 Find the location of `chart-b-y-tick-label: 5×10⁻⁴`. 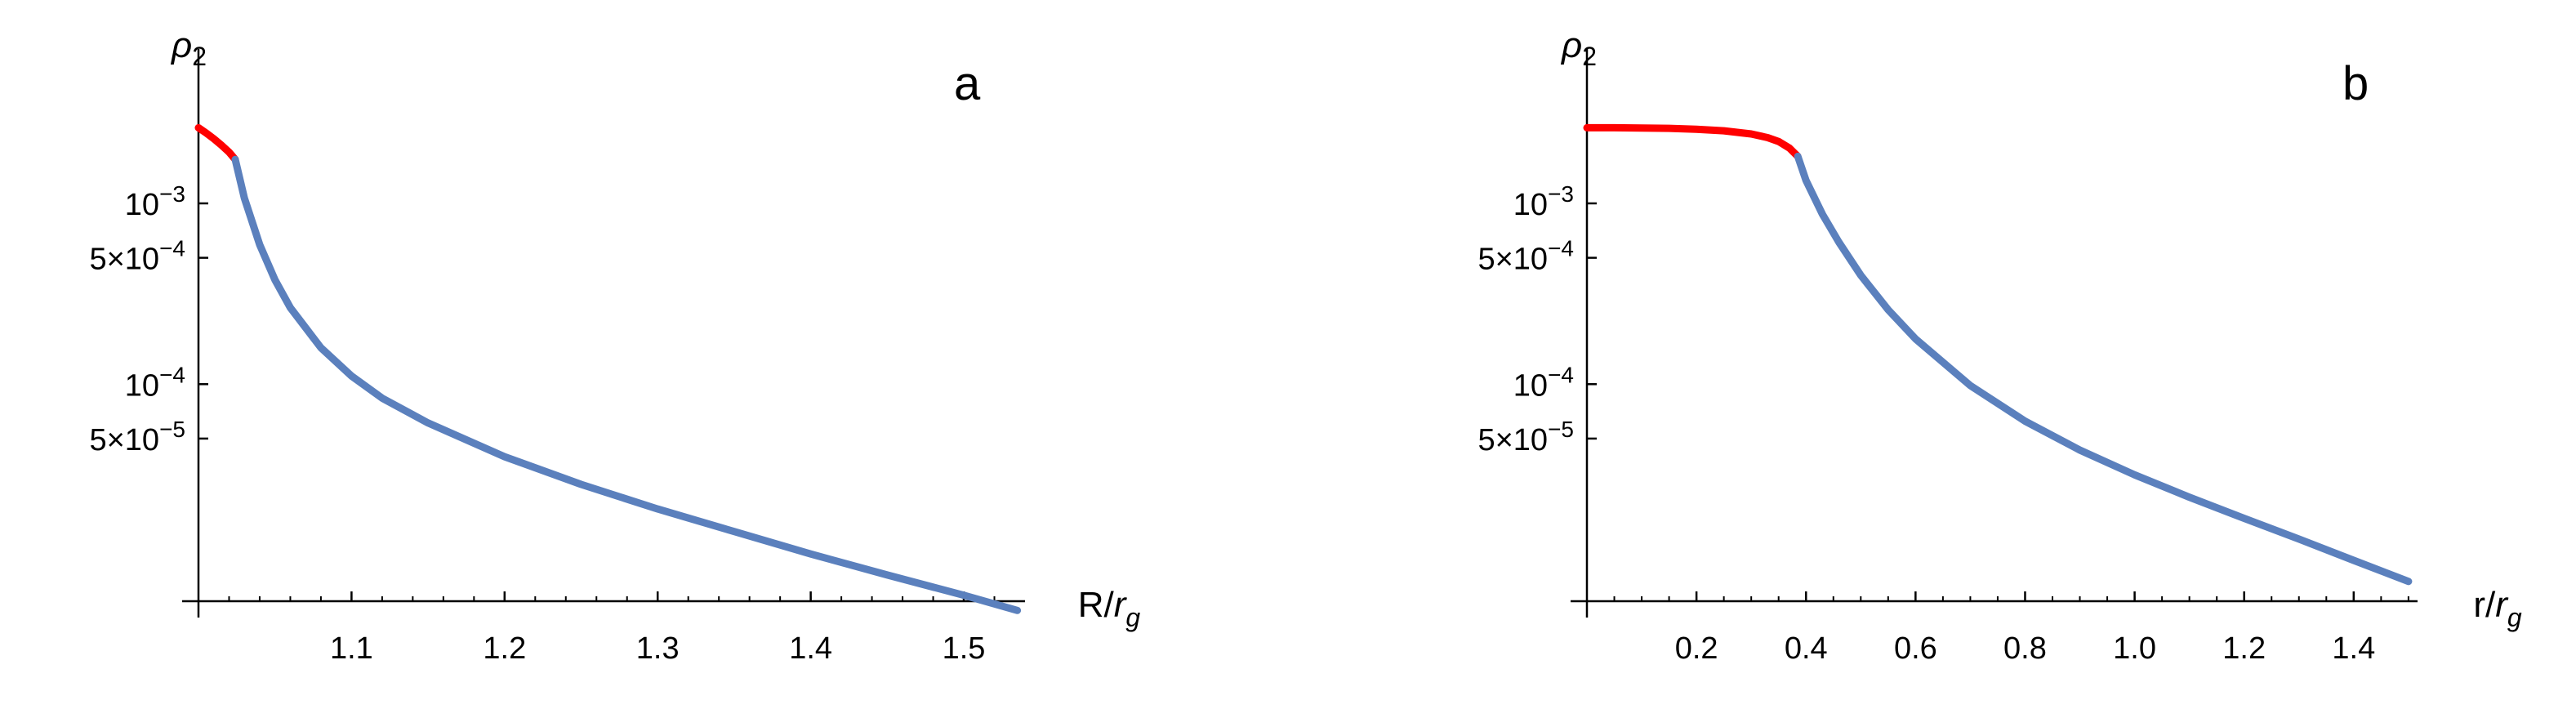

chart-b-y-tick-label: 5×10⁻⁴ is located at coordinates (1525, 256).